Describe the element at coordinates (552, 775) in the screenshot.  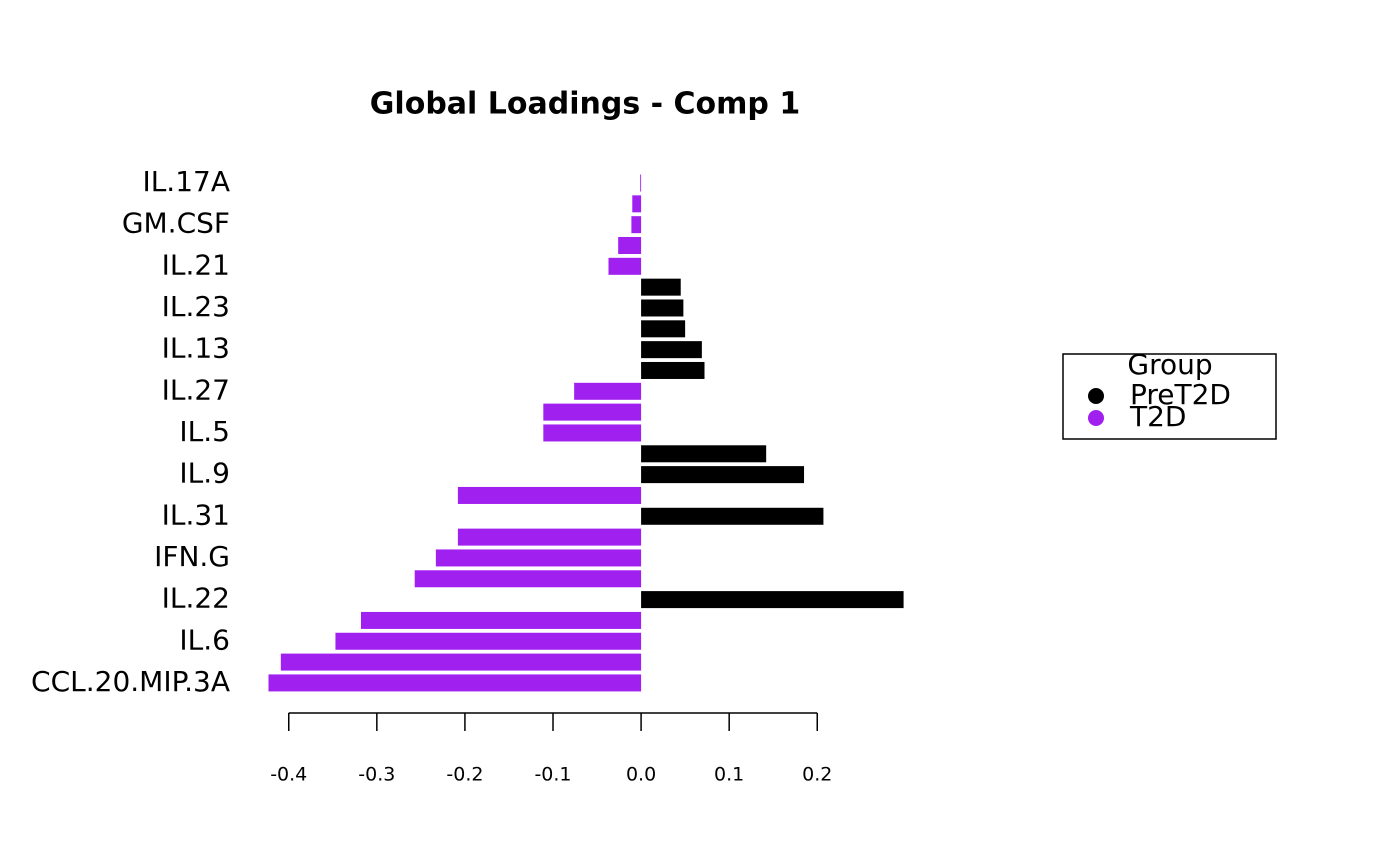
I see `x-tick-label: -0.1` at that location.